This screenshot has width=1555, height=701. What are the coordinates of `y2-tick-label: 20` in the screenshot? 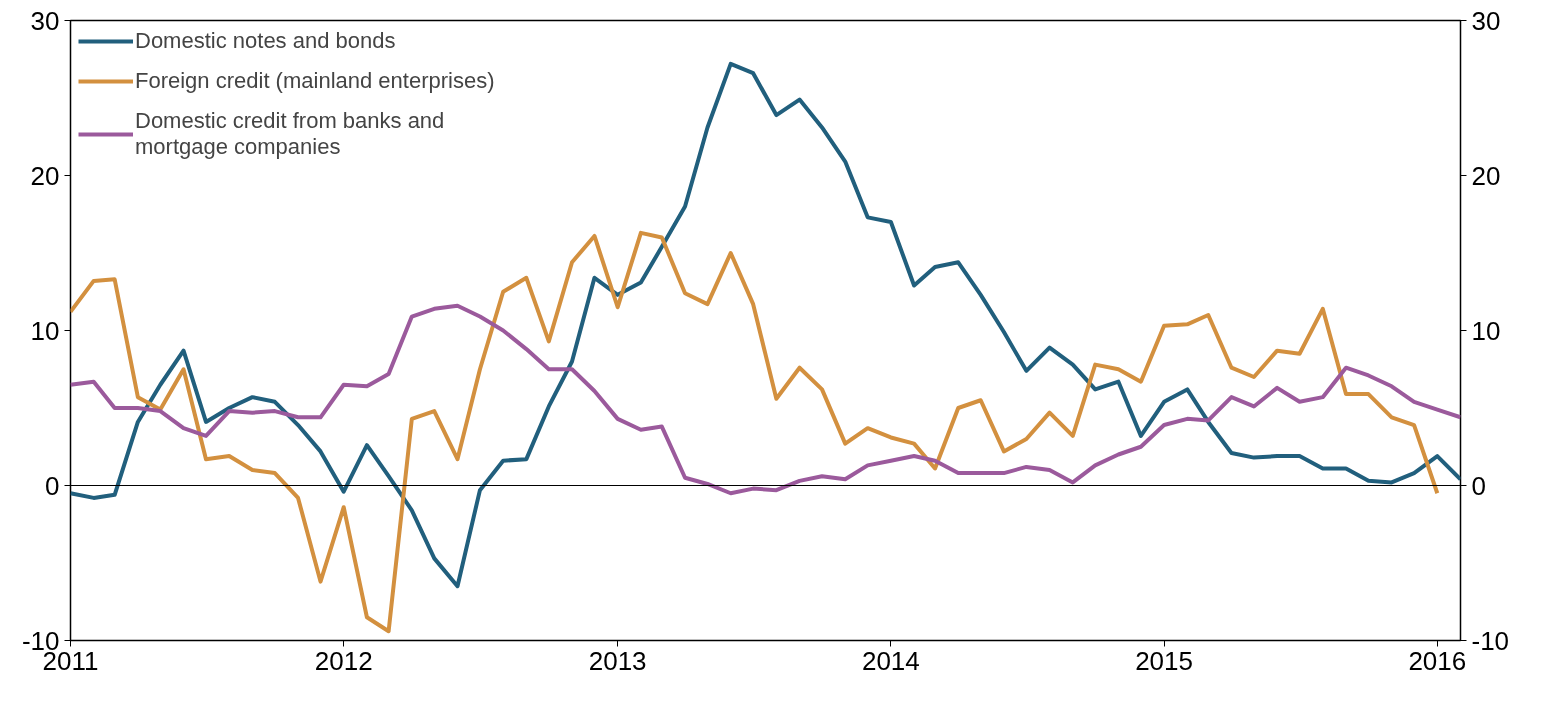 It's located at (1486, 175).